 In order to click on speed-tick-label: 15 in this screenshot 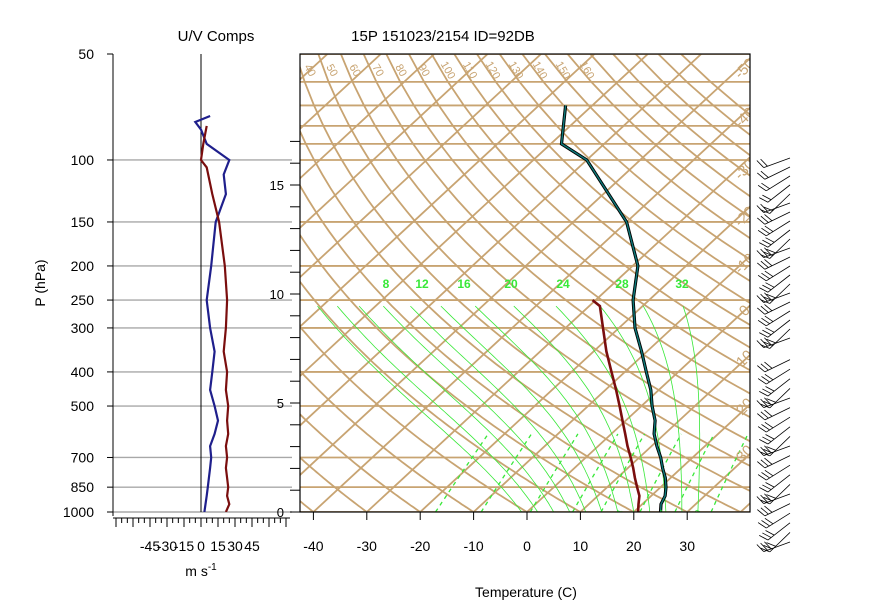, I will do `click(218, 546)`.